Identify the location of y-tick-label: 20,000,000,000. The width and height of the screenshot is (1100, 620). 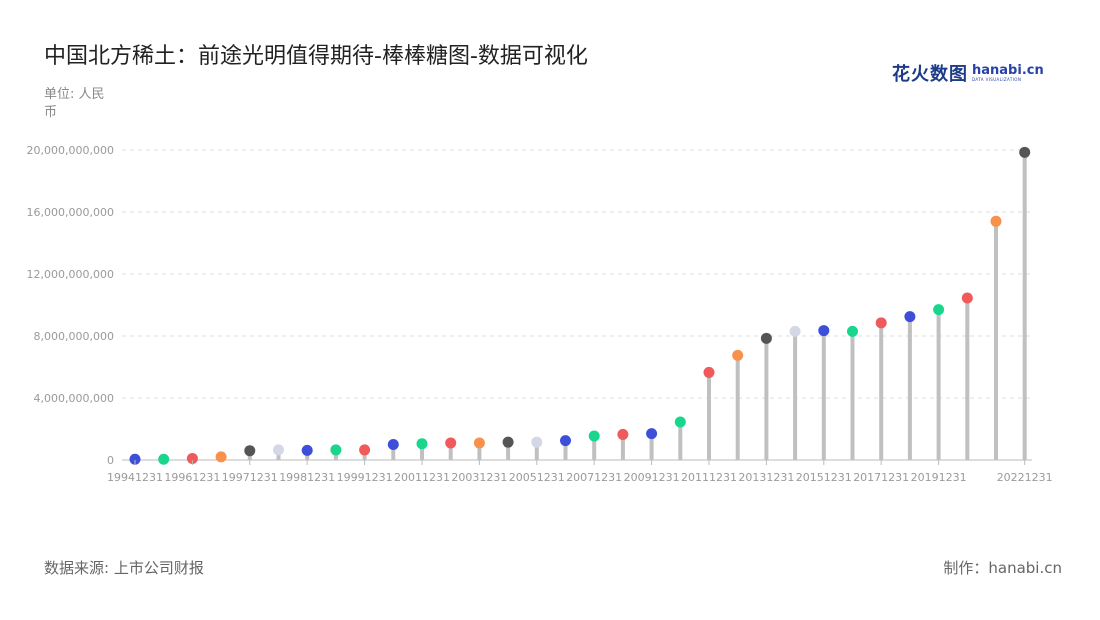
(70, 150).